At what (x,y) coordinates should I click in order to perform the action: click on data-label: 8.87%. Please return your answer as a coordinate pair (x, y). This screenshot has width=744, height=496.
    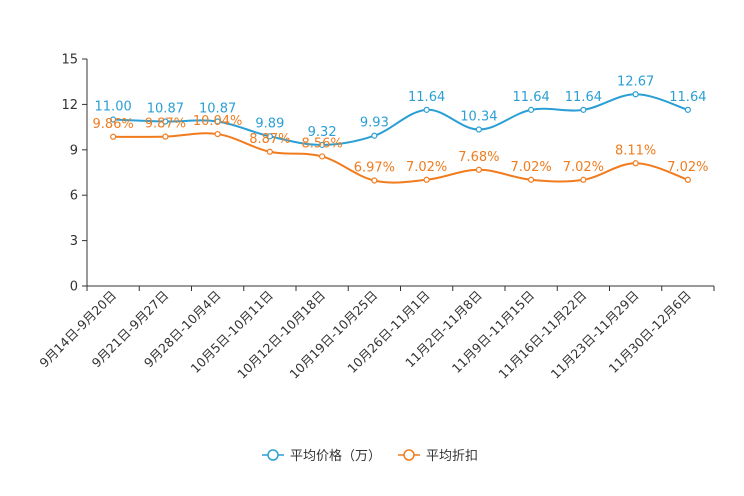
    Looking at the image, I should click on (269, 139).